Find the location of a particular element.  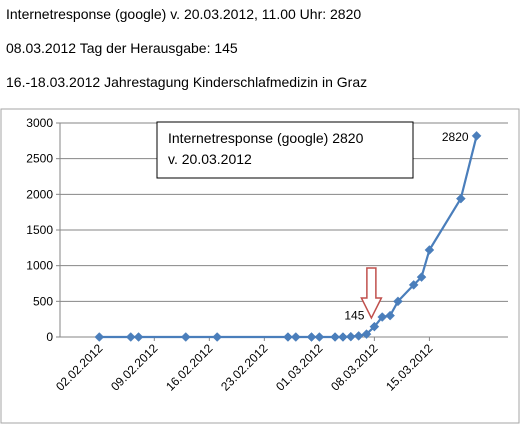

annotation-textbox is located at coordinates (285, 150).